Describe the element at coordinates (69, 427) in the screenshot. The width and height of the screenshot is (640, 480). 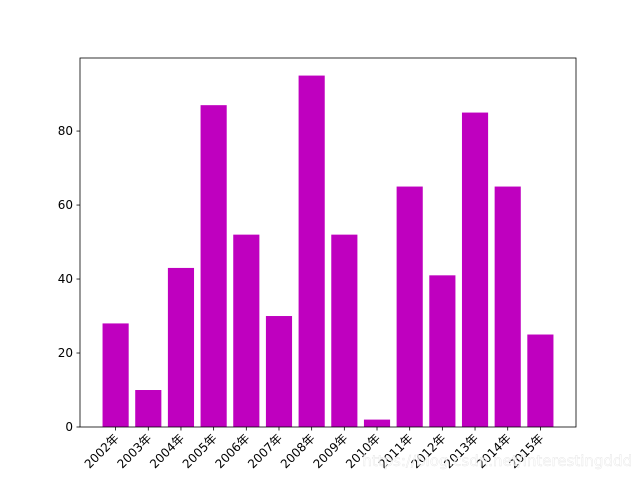
I see `y-tick-label: 0` at that location.